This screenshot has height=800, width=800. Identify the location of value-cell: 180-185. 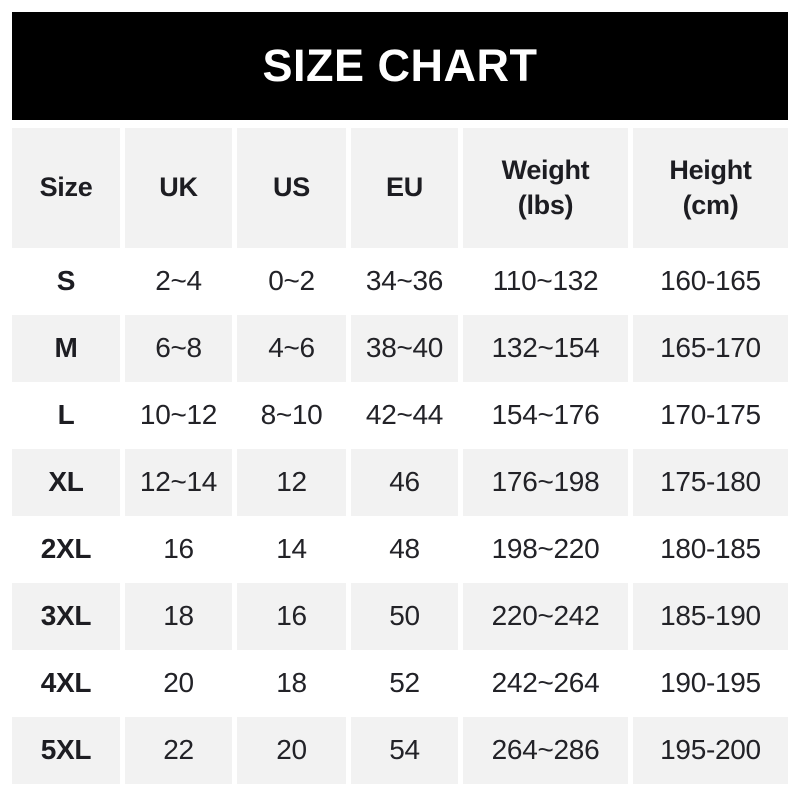
(710, 549).